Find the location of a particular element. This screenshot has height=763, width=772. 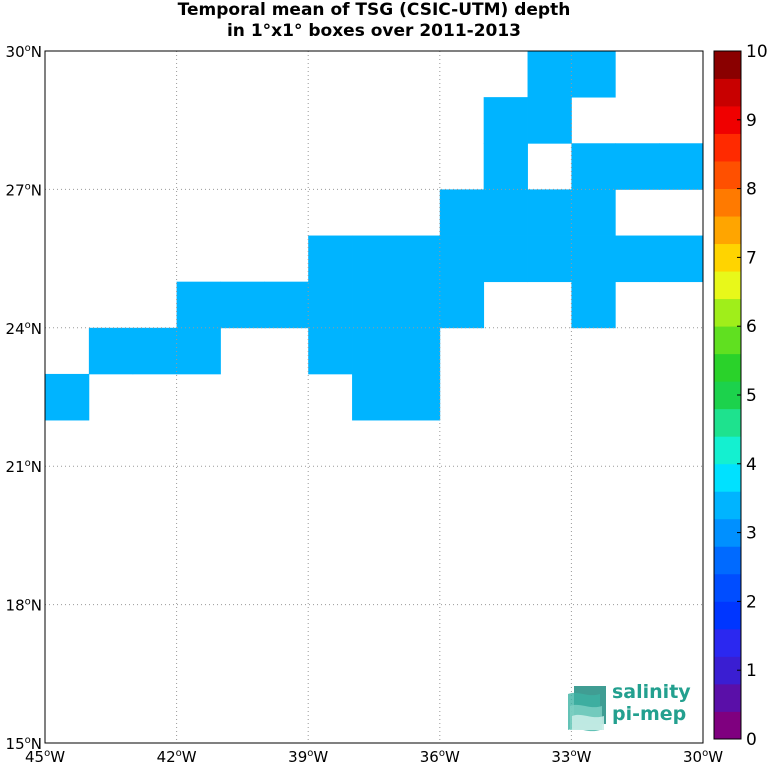

latitude-tick-label: 30oN is located at coordinates (24, 52).